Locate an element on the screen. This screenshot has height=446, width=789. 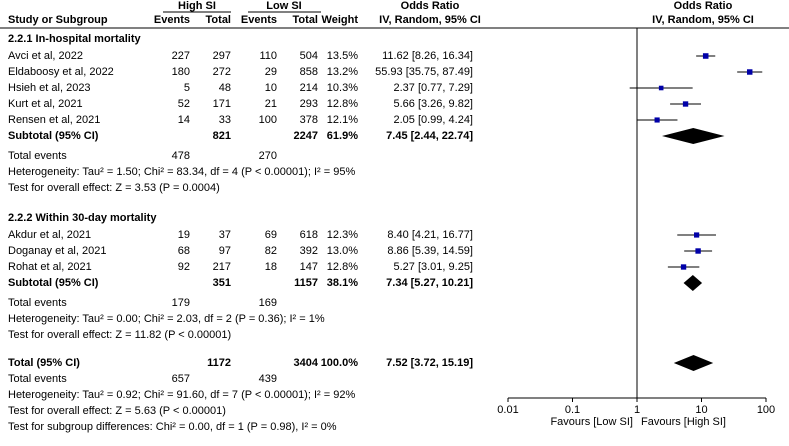
study-cell: 5.66 [3.26, 9.82] is located at coordinates (433, 104).